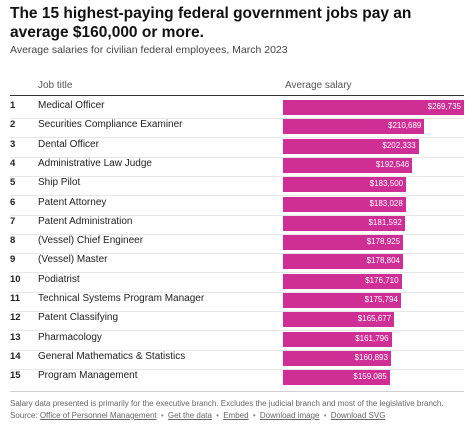 The image size is (474, 434). What do you see at coordinates (13, 221) in the screenshot?
I see `rank-label: 7` at bounding box center [13, 221].